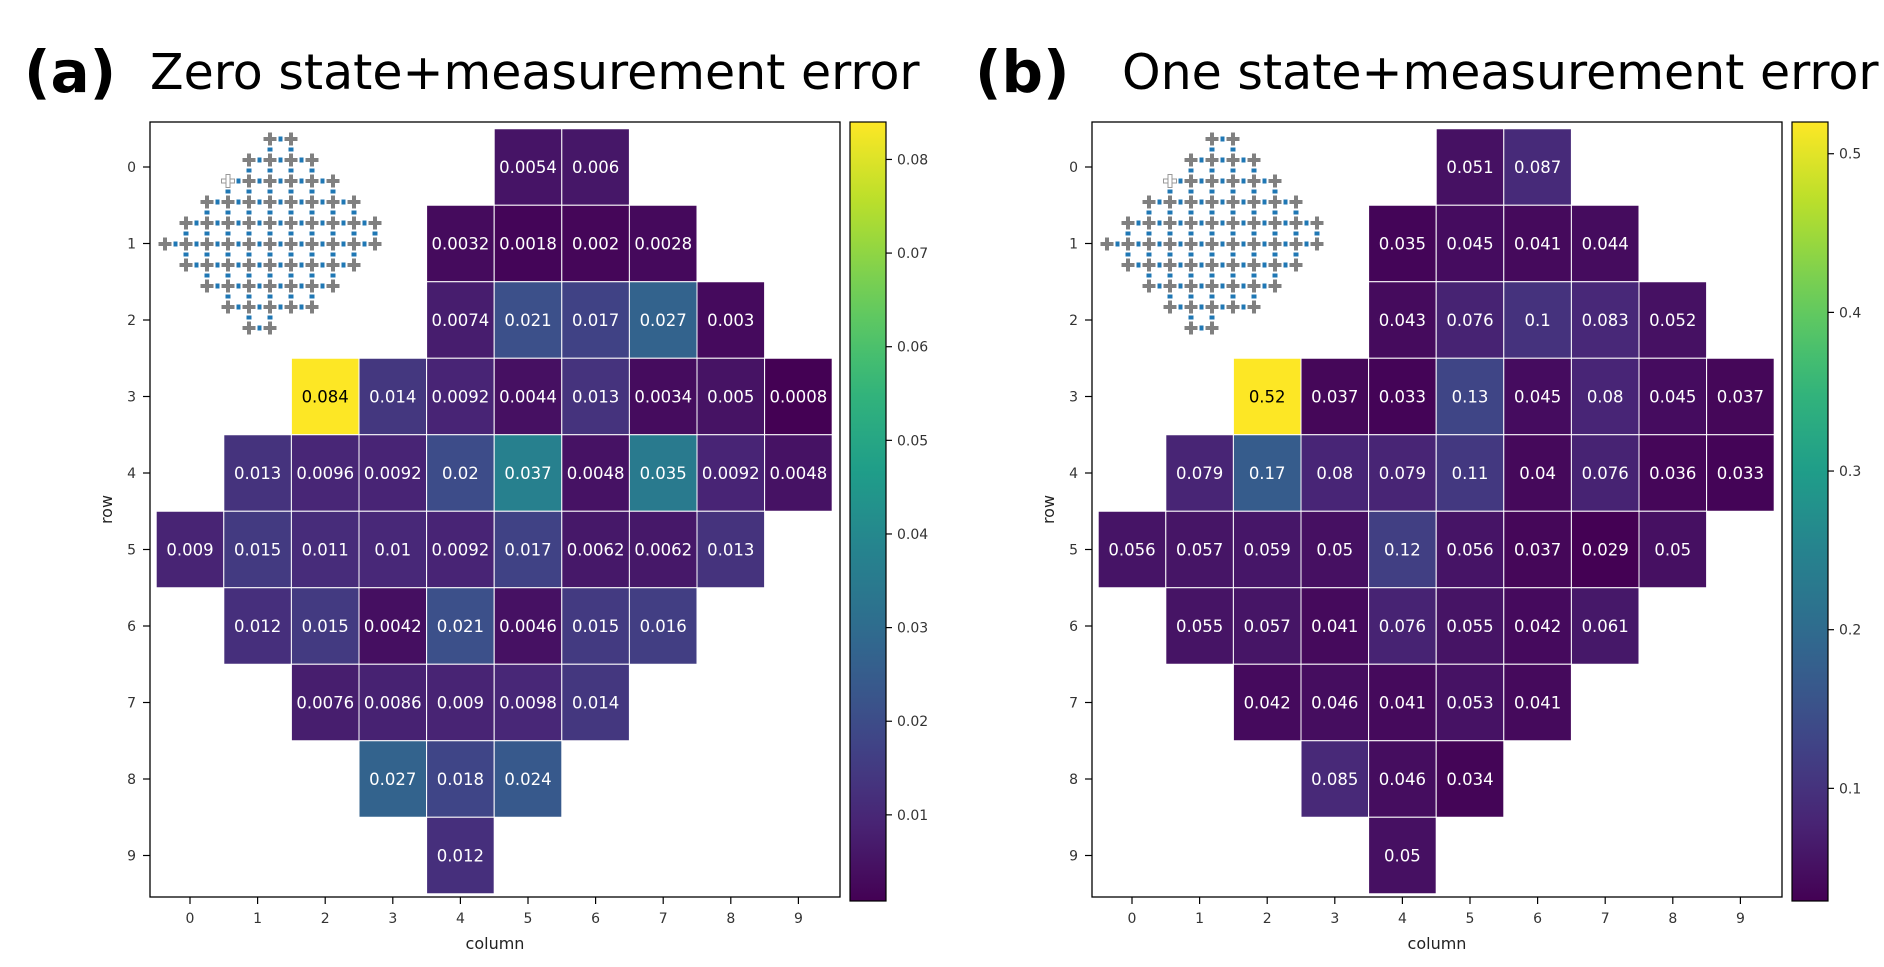 Image resolution: width=1884 pixels, height=967 pixels. I want to click on cell-value-label: 0.037, so click(527, 473).